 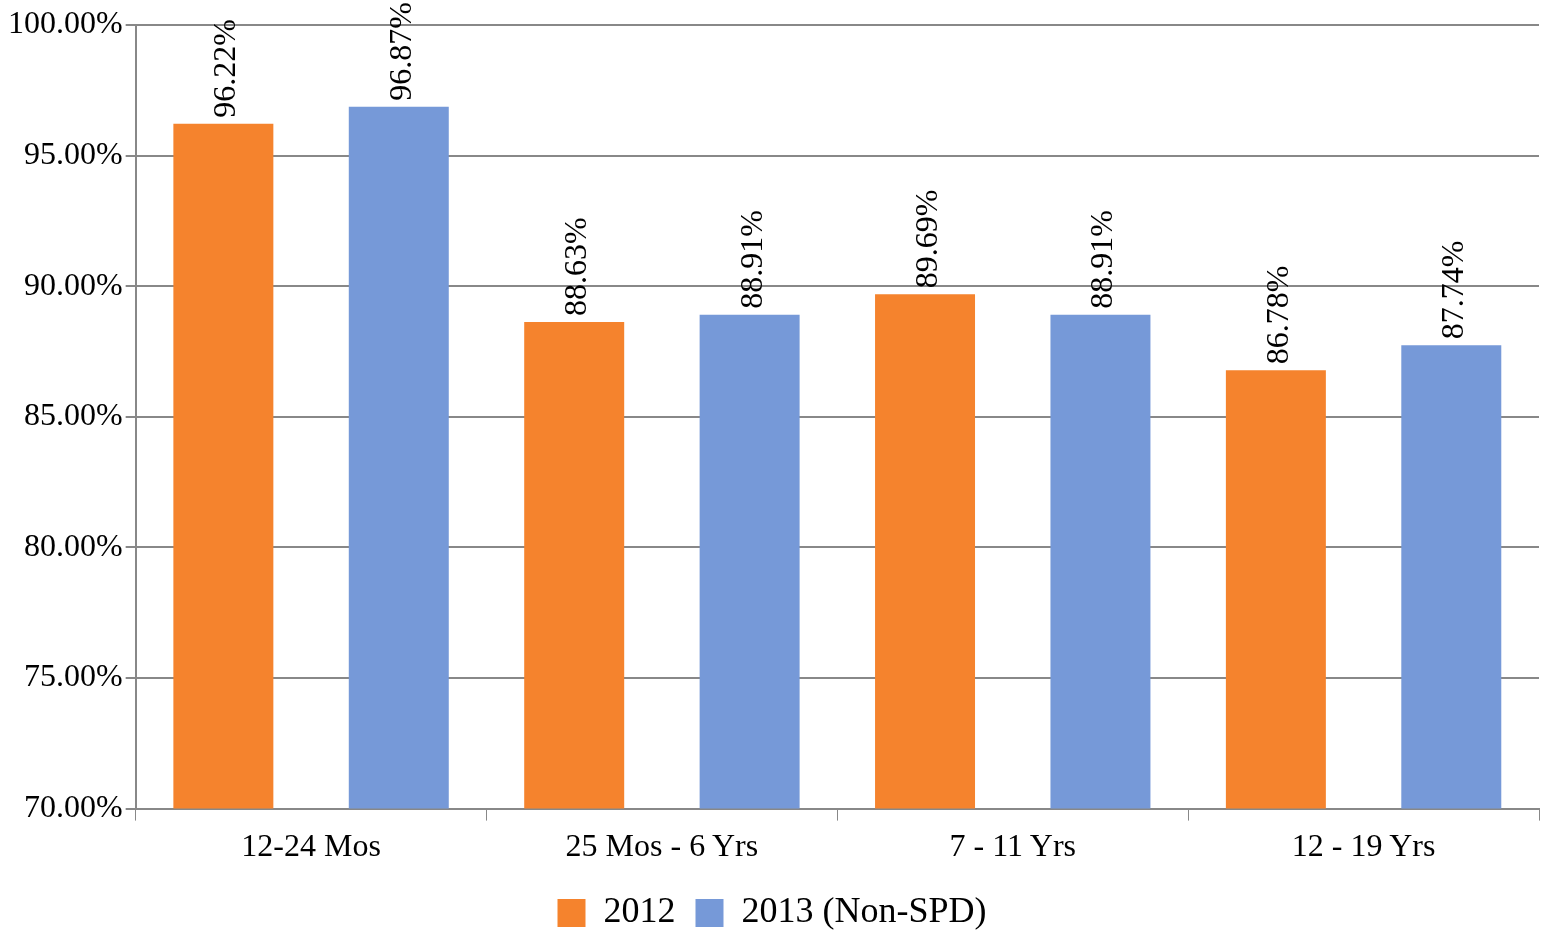 What do you see at coordinates (73, 675) in the screenshot?
I see `y-tick-label: 75.00%` at bounding box center [73, 675].